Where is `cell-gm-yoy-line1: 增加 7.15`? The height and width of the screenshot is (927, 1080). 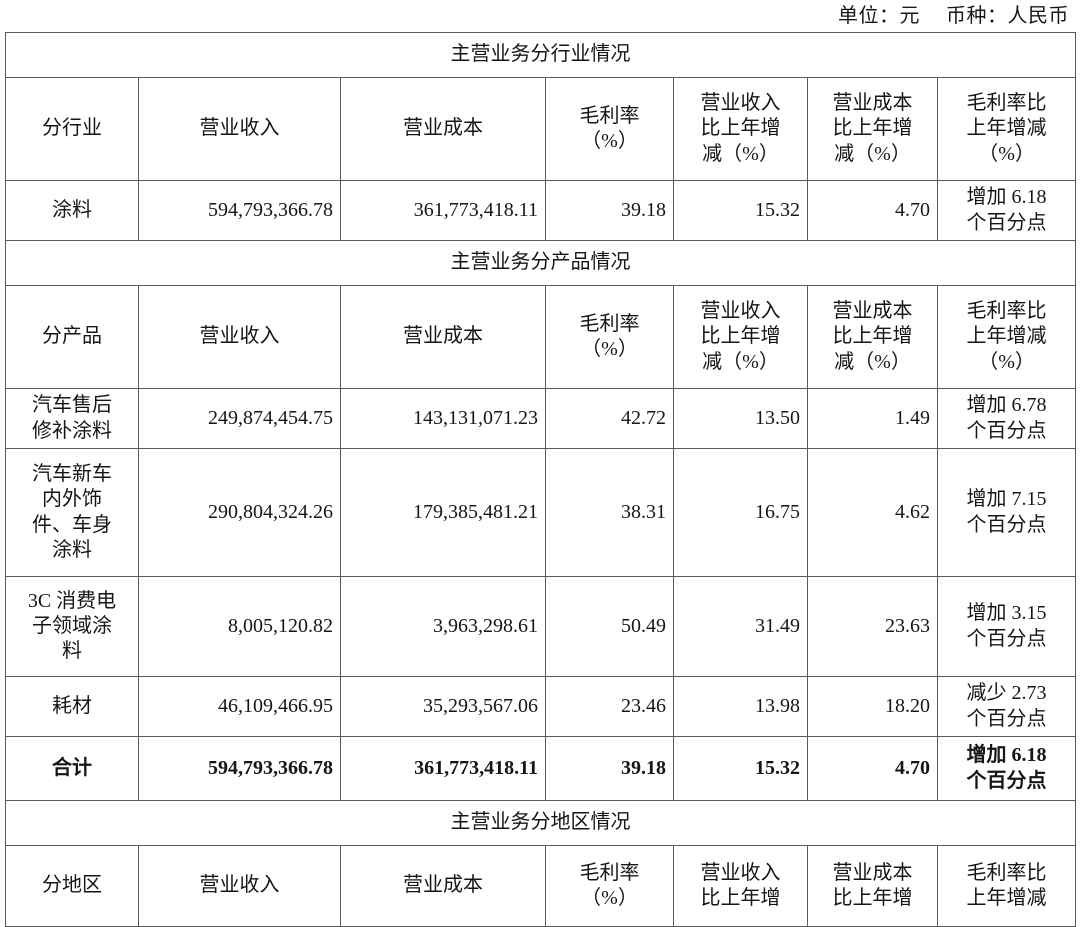 cell-gm-yoy-line1: 增加 7.15 is located at coordinates (1006, 499).